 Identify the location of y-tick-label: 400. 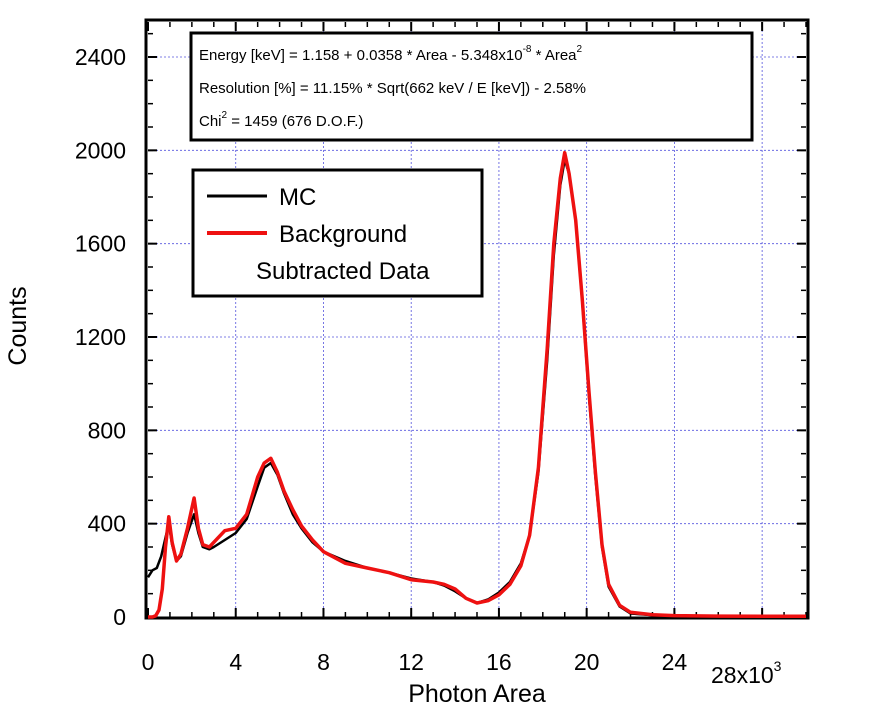
(107, 524).